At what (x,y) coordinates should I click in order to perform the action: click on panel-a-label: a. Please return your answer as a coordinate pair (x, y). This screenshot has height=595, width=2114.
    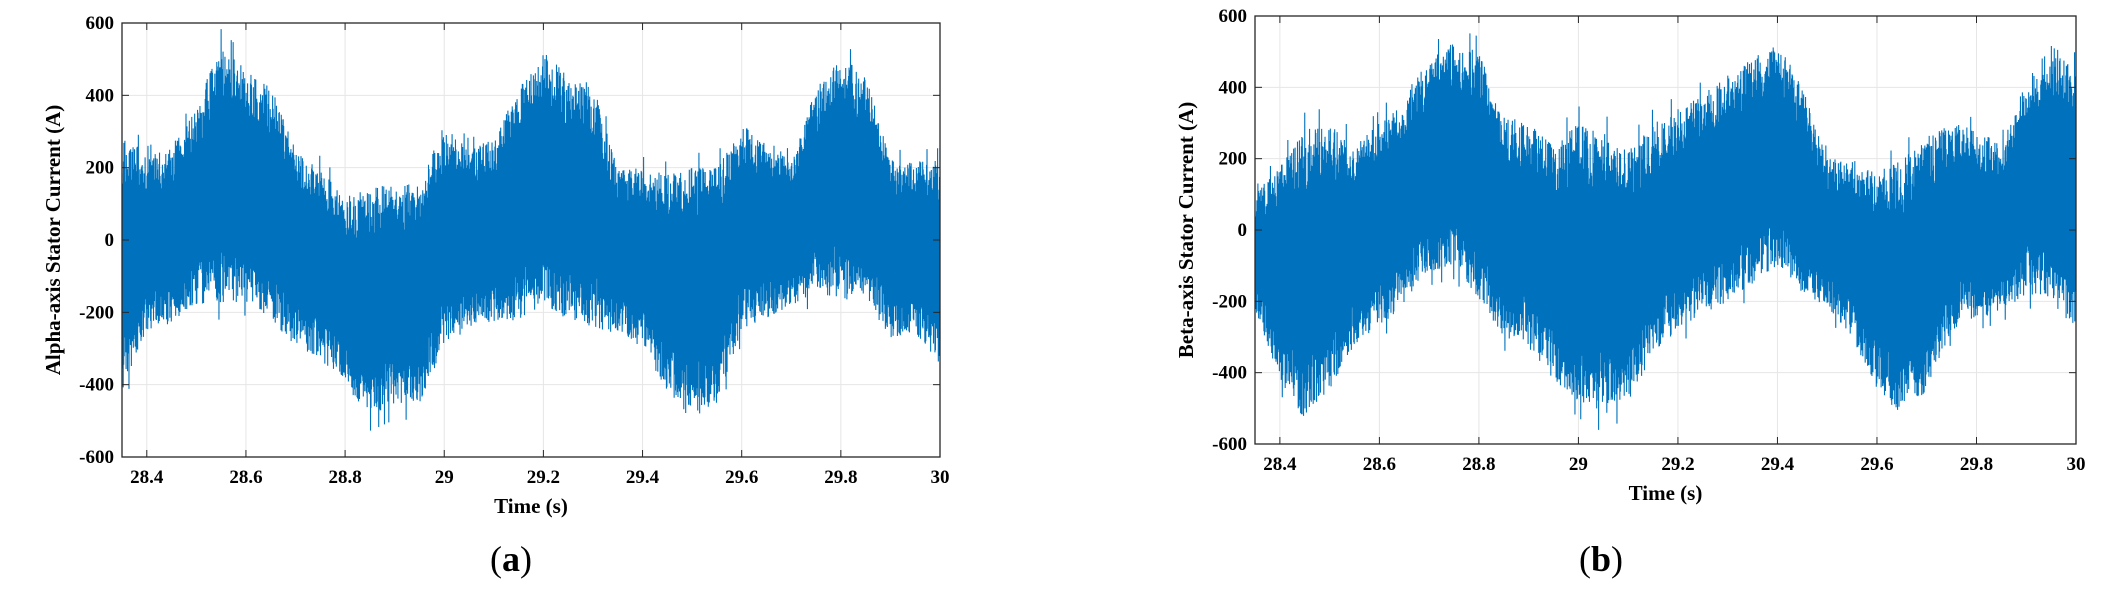
    Looking at the image, I should click on (511, 559).